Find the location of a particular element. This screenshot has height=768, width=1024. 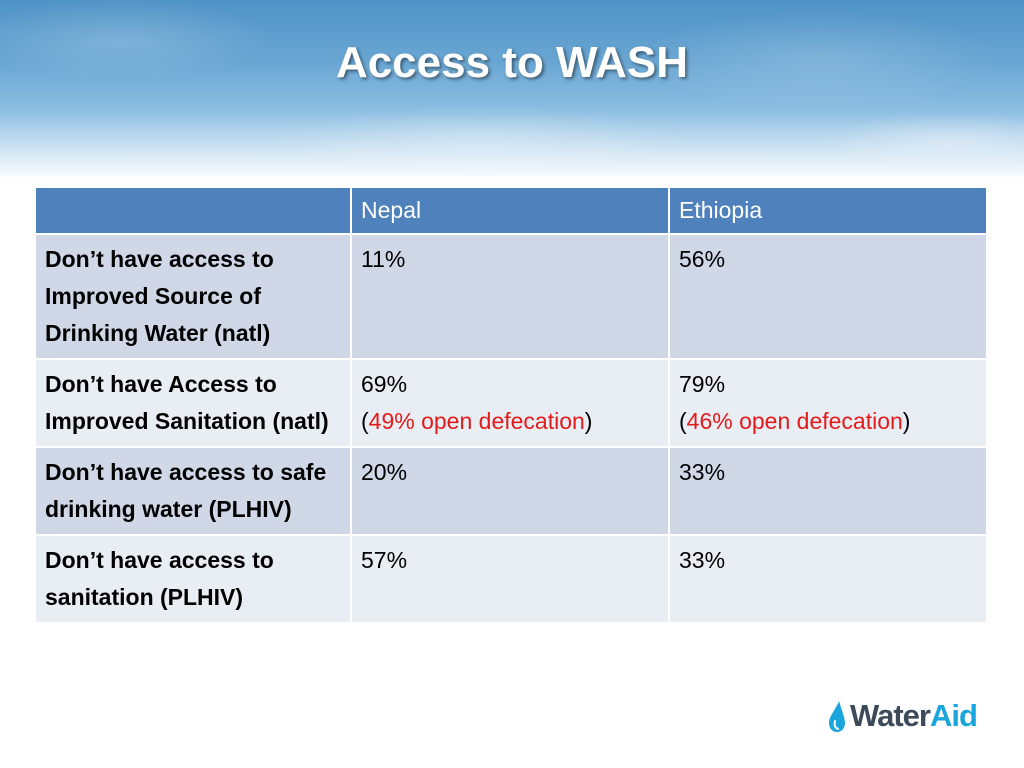

cell-value: 69% is located at coordinates (384, 384).